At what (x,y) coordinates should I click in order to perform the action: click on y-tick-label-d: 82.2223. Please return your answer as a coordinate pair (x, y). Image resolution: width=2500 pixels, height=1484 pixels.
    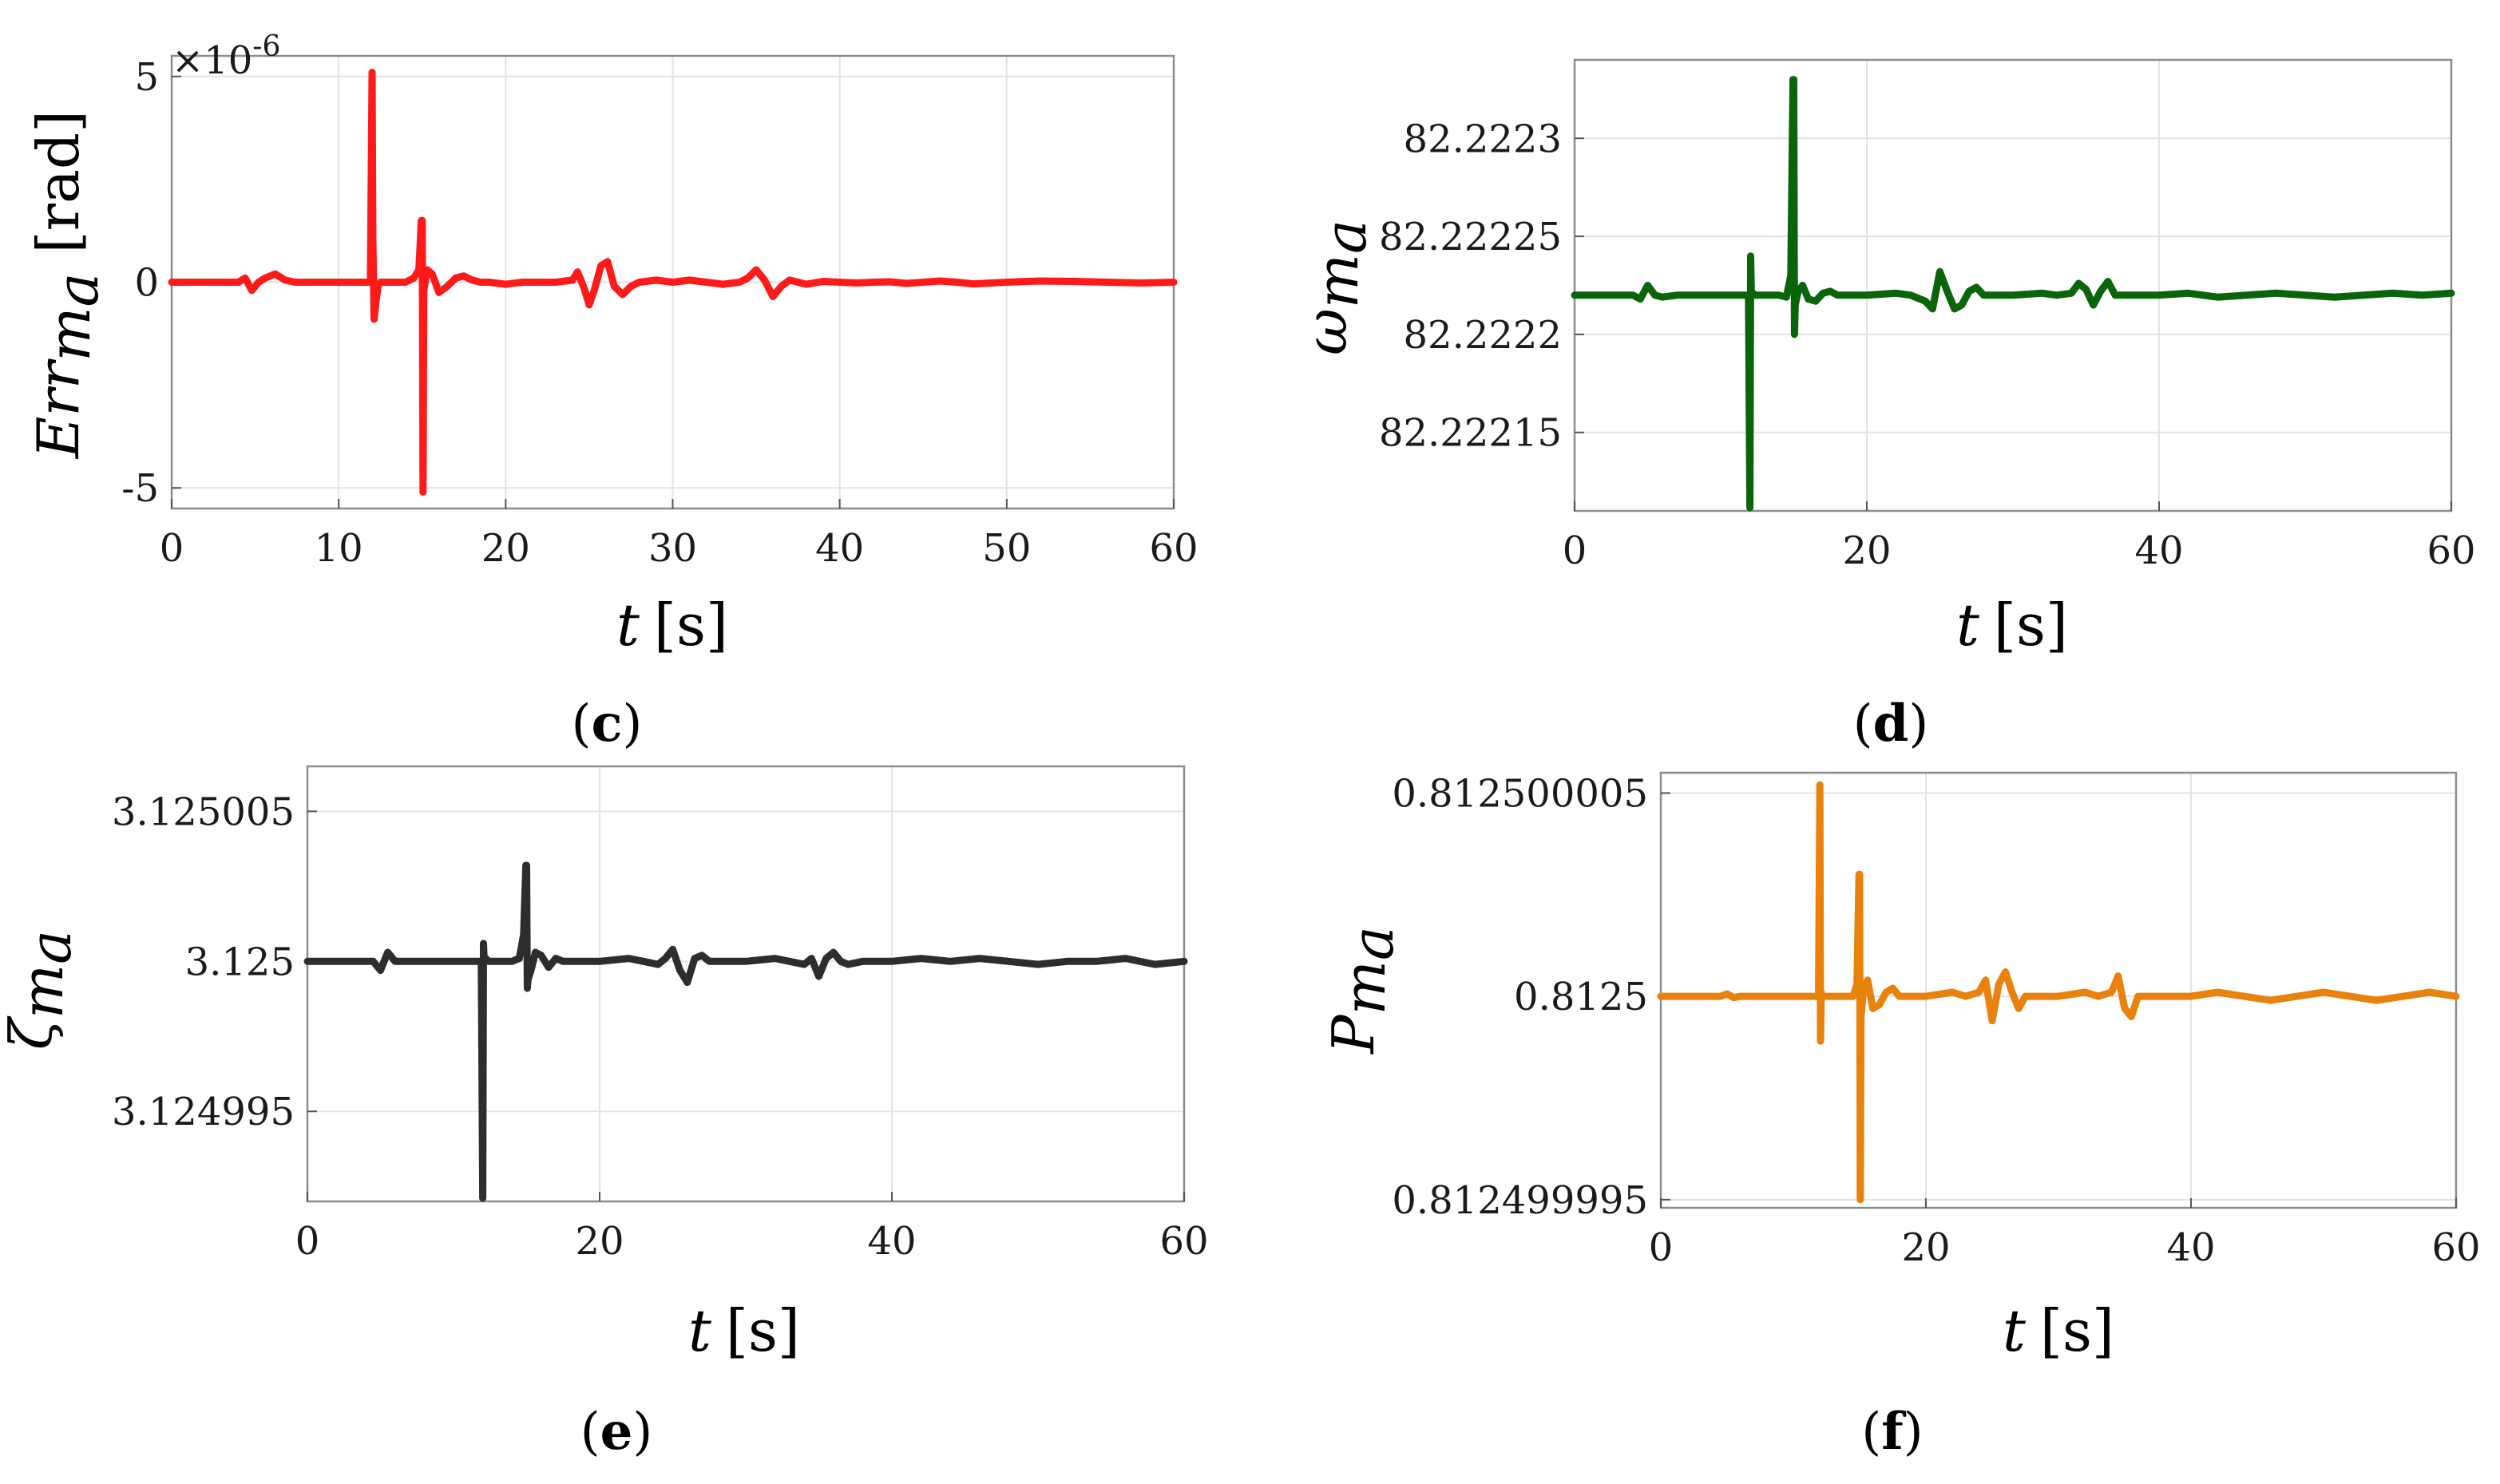
    Looking at the image, I should click on (1483, 139).